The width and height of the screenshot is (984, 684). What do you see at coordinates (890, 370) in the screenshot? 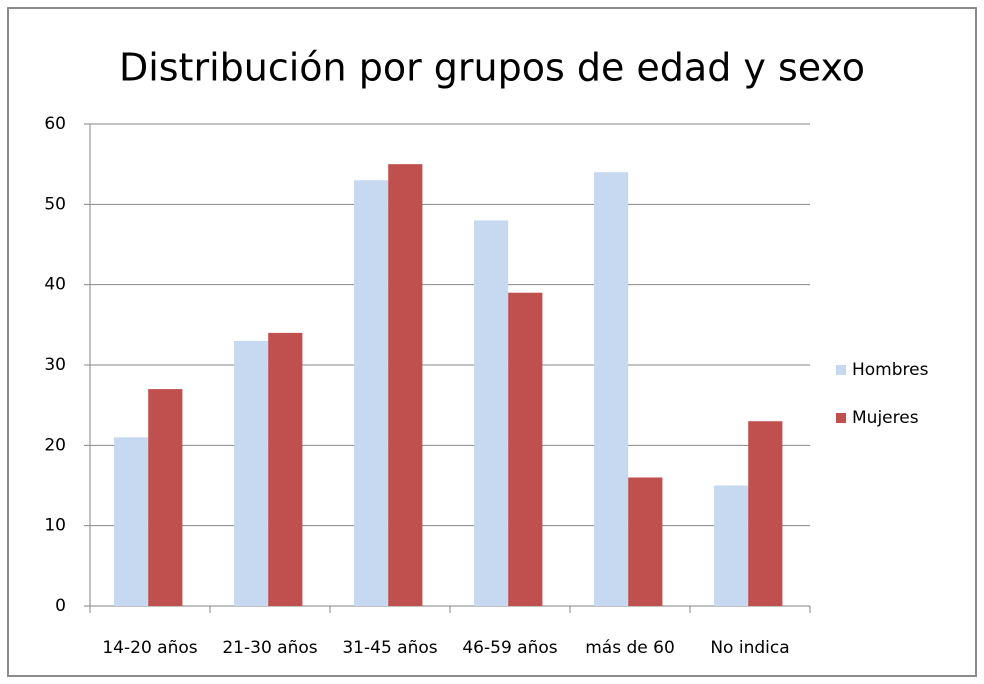
I see `legend-label: Hombres` at bounding box center [890, 370].